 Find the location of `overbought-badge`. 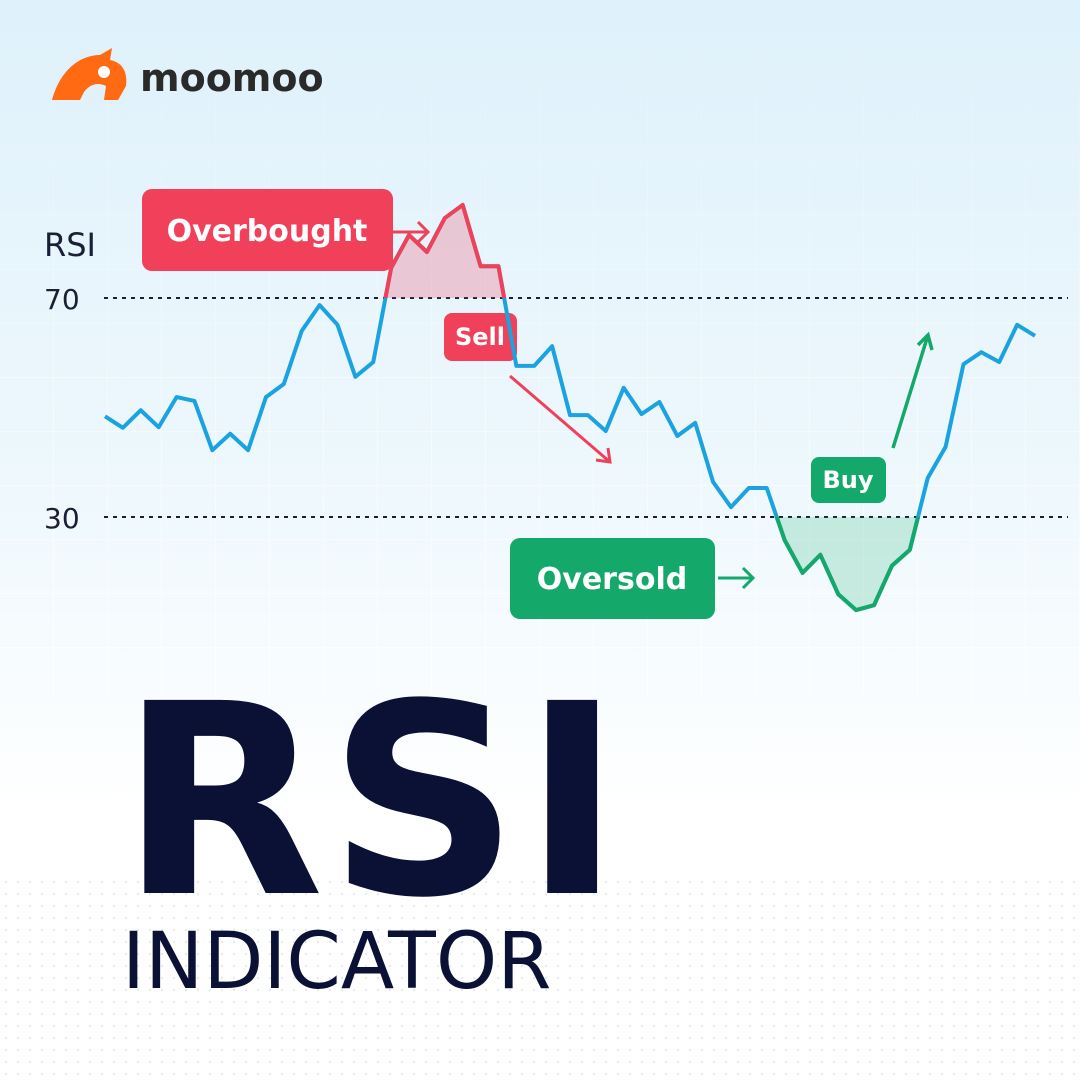

overbought-badge is located at coordinates (267, 230).